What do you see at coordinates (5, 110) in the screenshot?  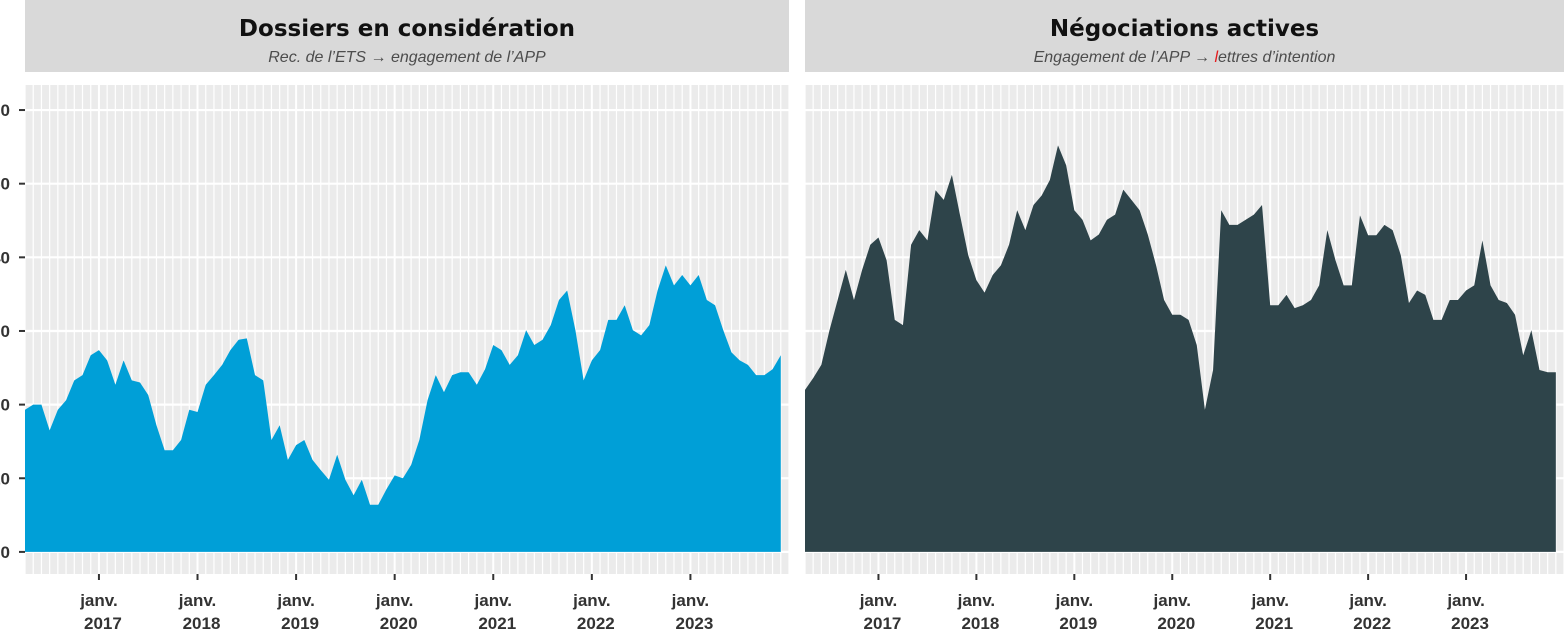 I see `y-tick-label: 60` at bounding box center [5, 110].